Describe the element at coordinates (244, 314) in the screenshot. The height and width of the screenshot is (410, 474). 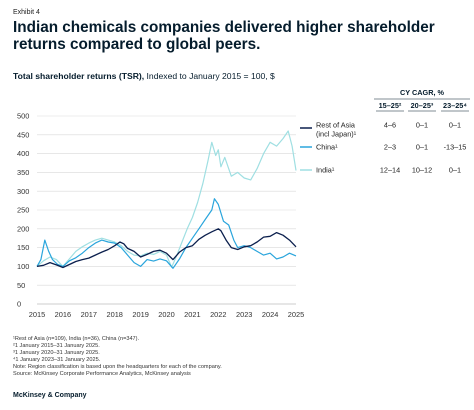
I see `x-tick-label: 2023` at that location.